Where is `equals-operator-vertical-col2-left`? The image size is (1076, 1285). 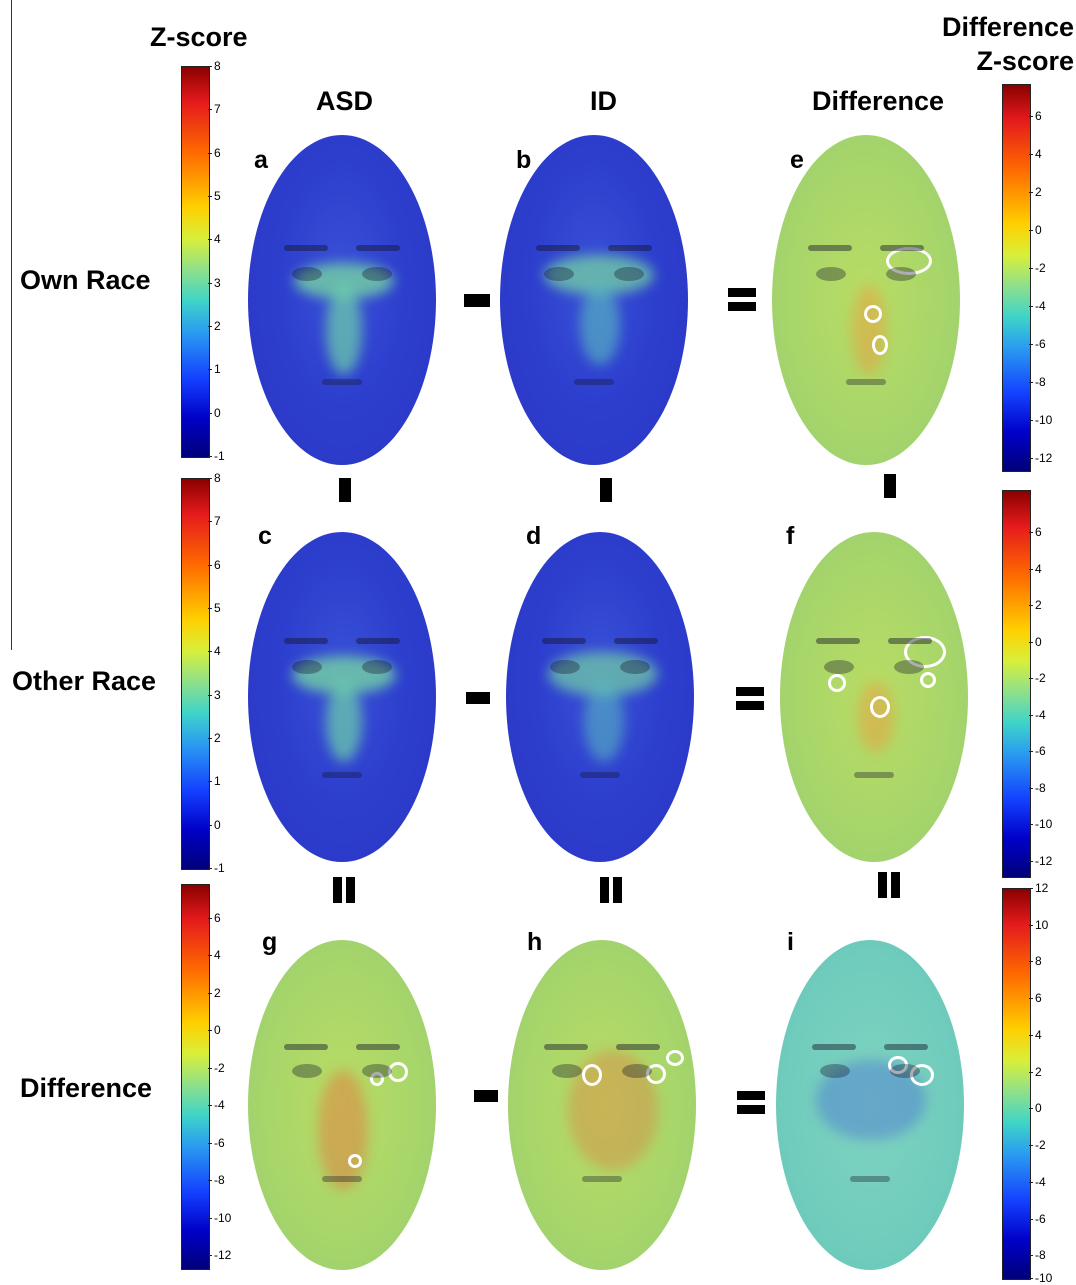 equals-operator-vertical-col2-left is located at coordinates (604, 890).